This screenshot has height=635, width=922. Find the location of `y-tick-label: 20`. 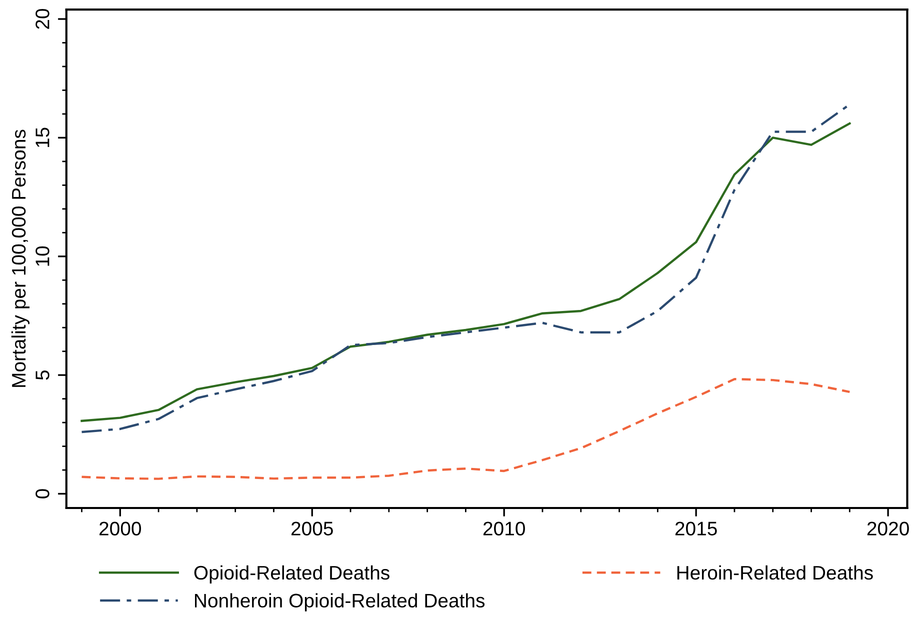

y-tick-label: 20 is located at coordinates (43, 18).